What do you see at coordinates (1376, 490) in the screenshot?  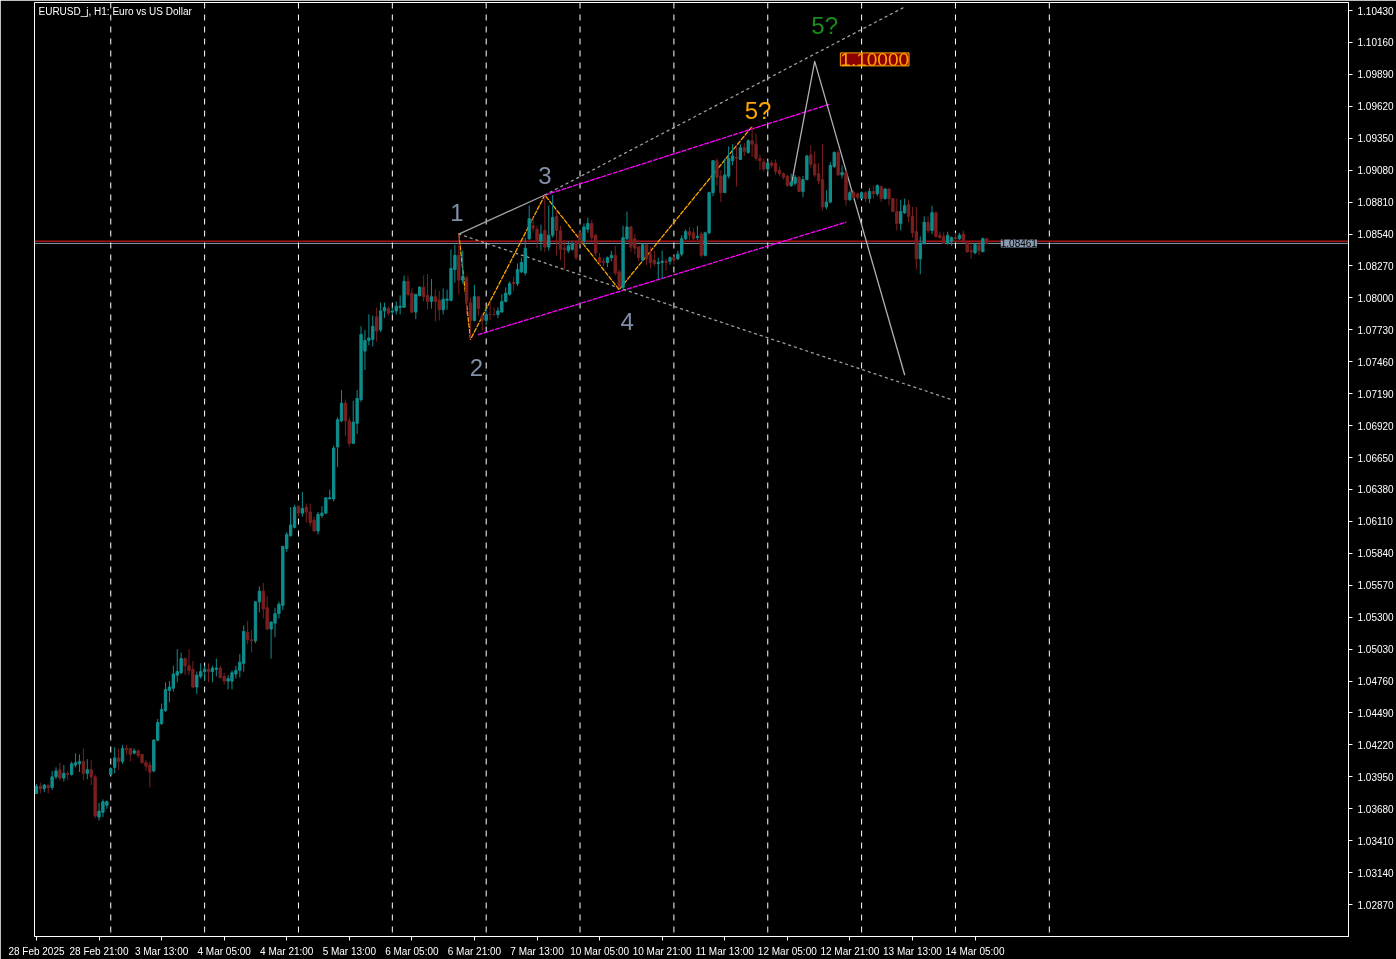 I see `y-tick-label: 1.06380` at bounding box center [1376, 490].